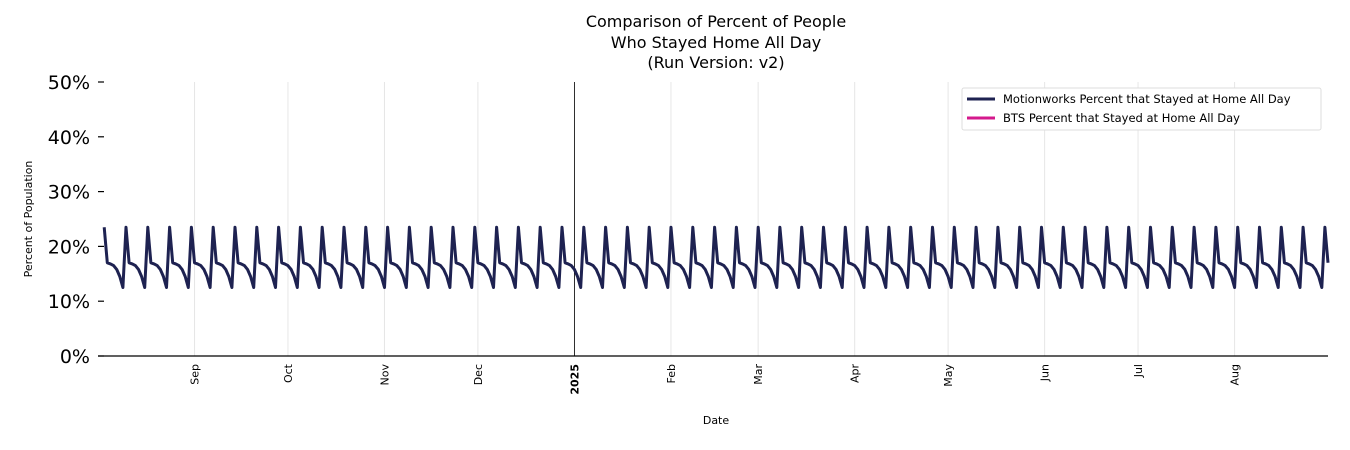 The width and height of the screenshot is (1350, 450). I want to click on x-tick-label: Dec, so click(478, 374).